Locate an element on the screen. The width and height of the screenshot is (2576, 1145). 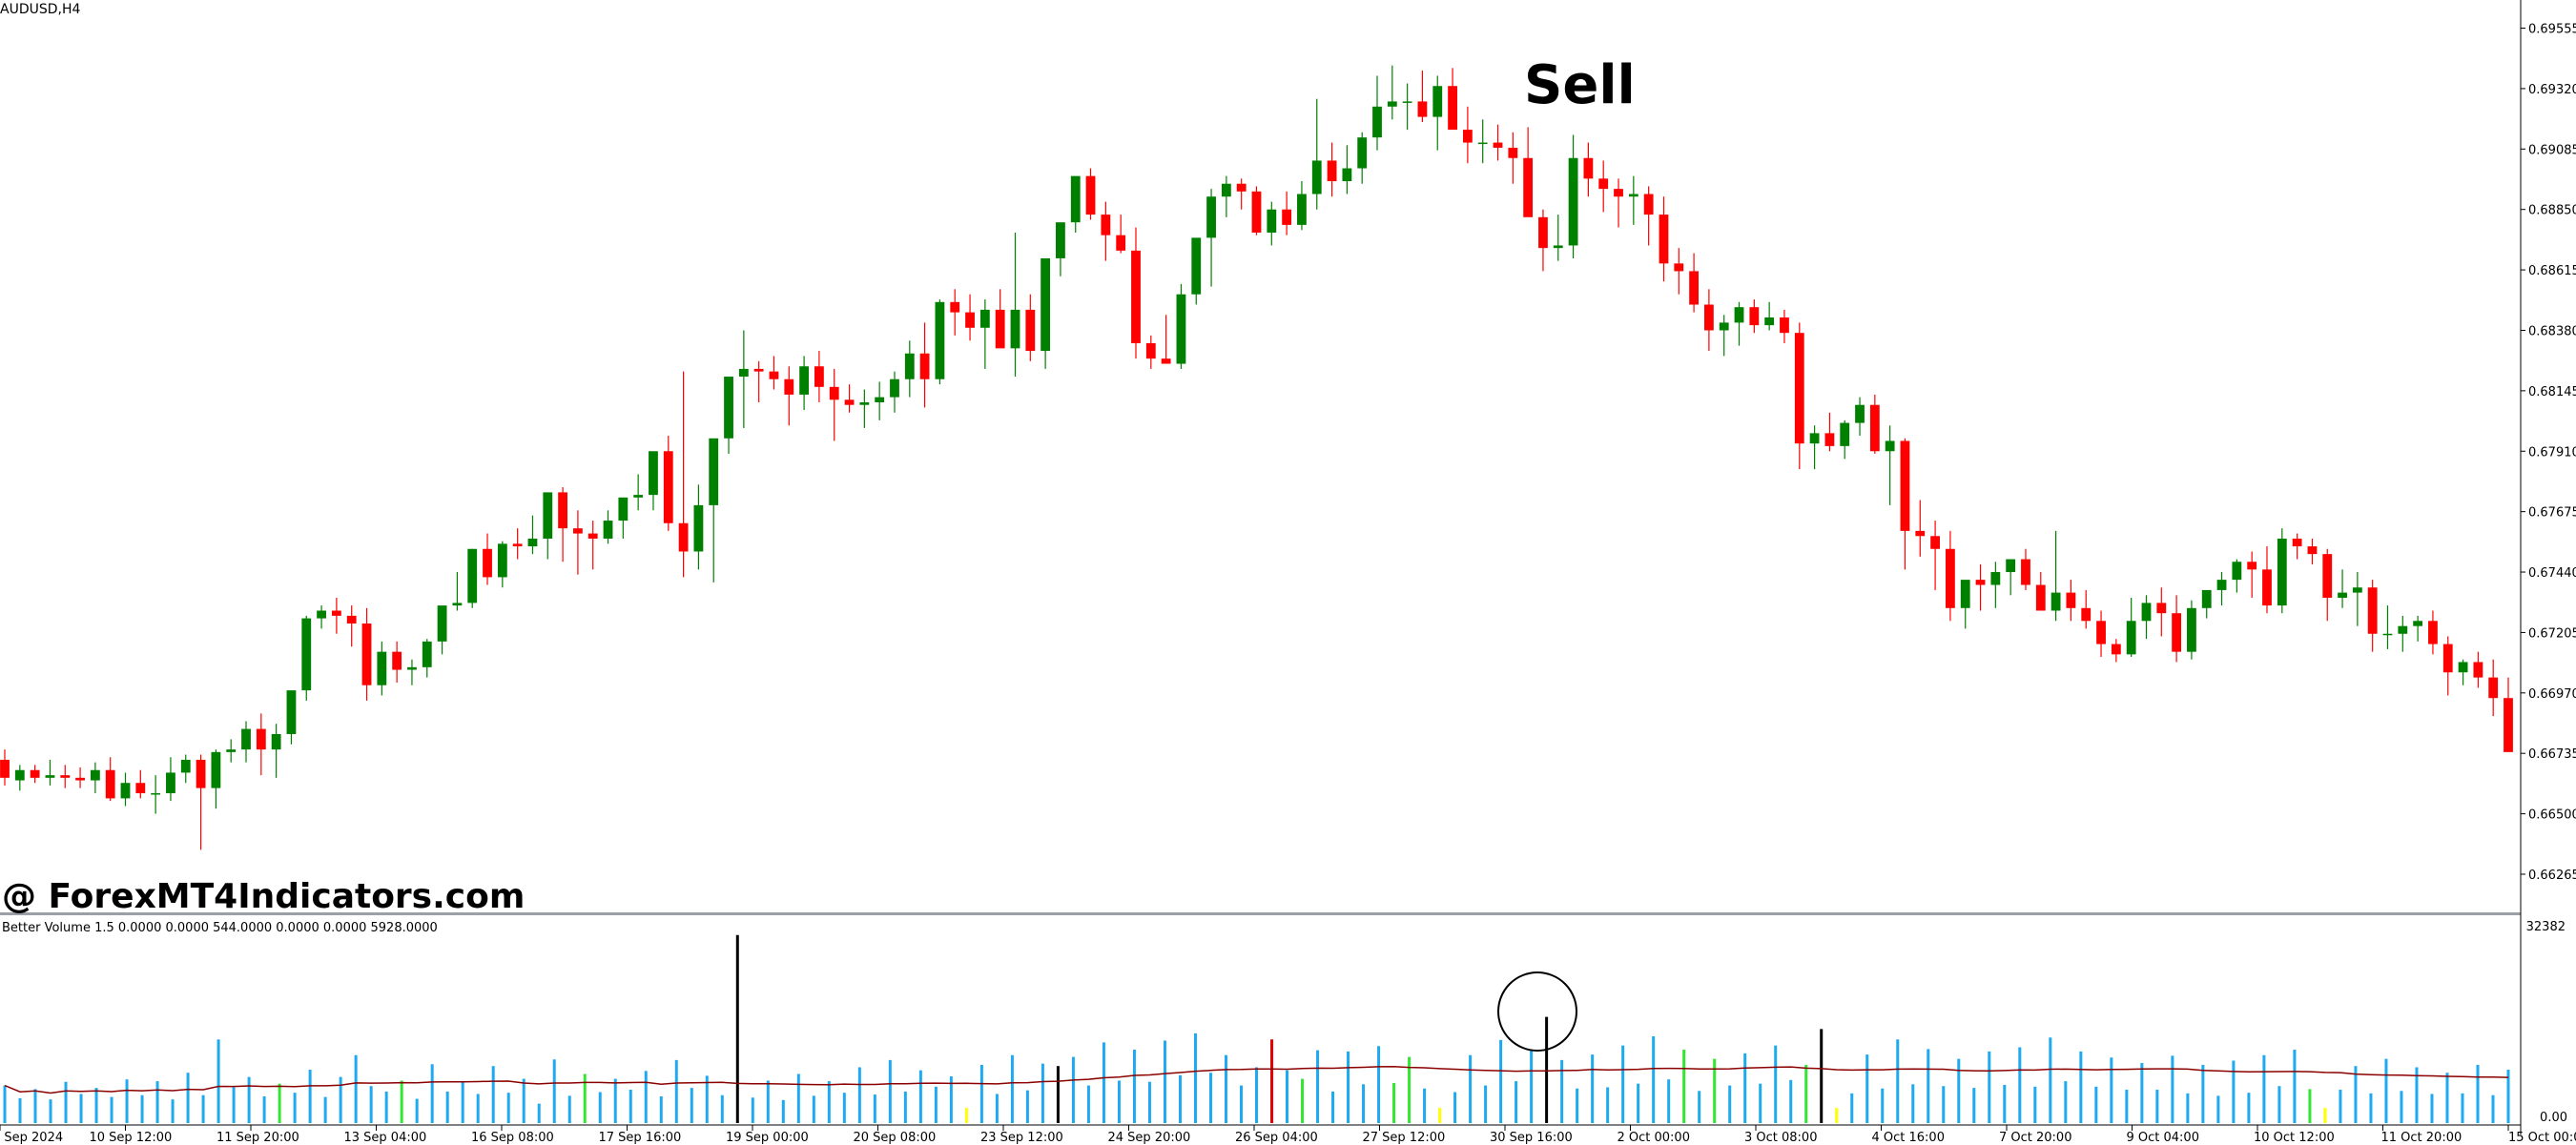
time-tick-label: 11 Sep 20:00 is located at coordinates (257, 1138).